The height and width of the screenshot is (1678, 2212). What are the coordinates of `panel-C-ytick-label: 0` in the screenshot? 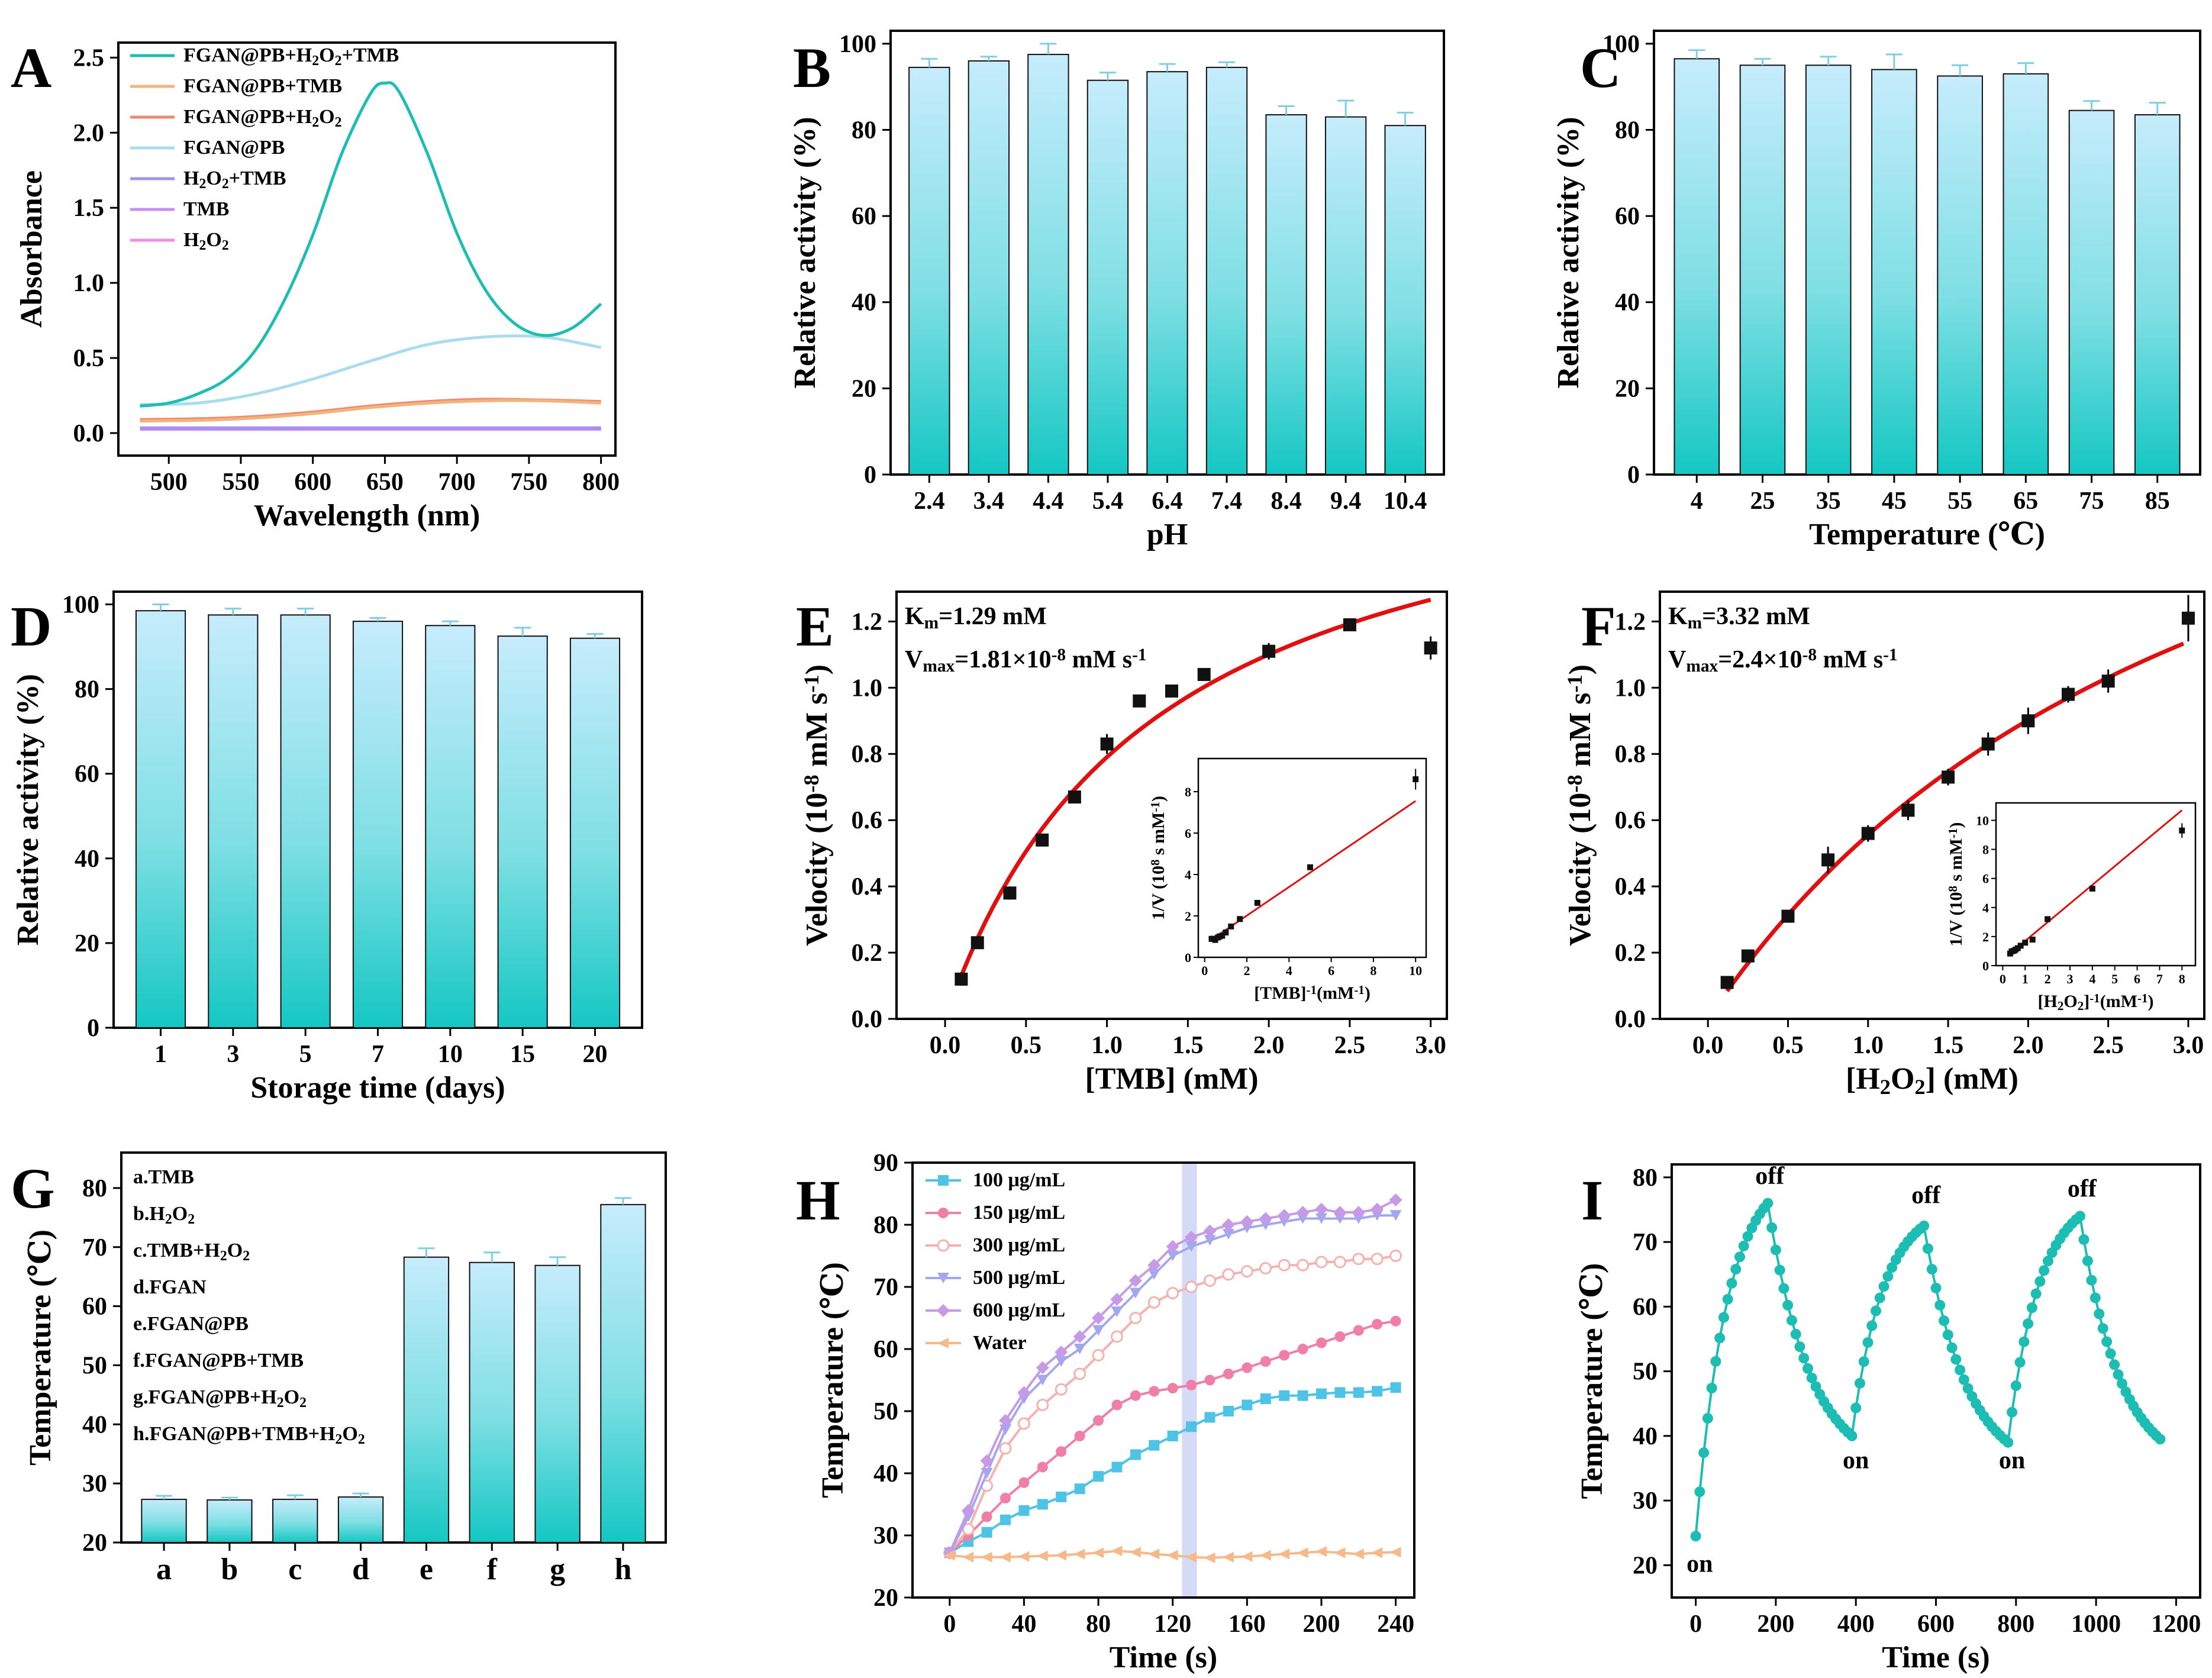 It's located at (1633, 475).